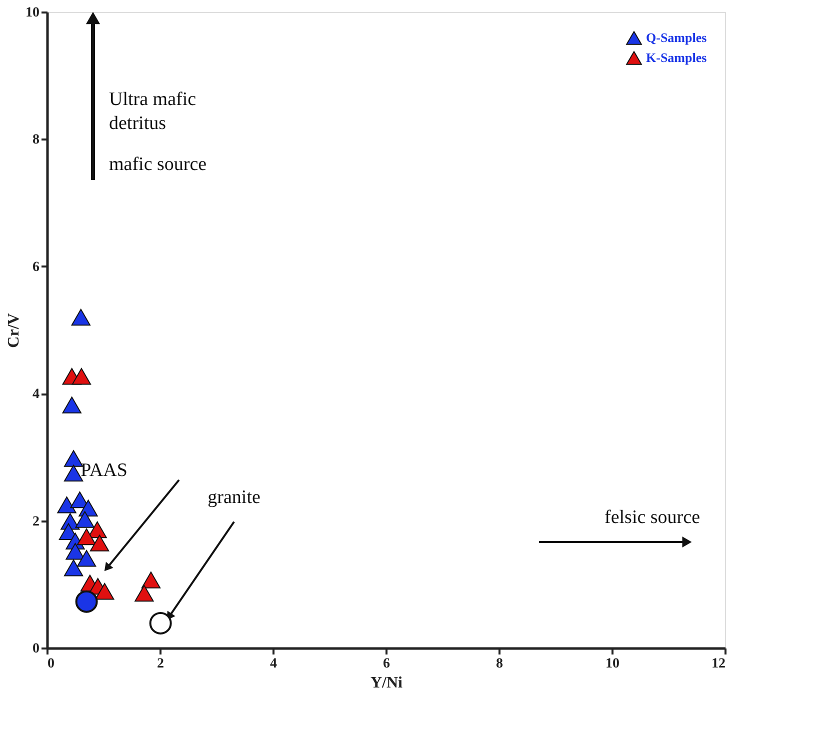  I want to click on x-tick-label: 0, so click(51, 664).